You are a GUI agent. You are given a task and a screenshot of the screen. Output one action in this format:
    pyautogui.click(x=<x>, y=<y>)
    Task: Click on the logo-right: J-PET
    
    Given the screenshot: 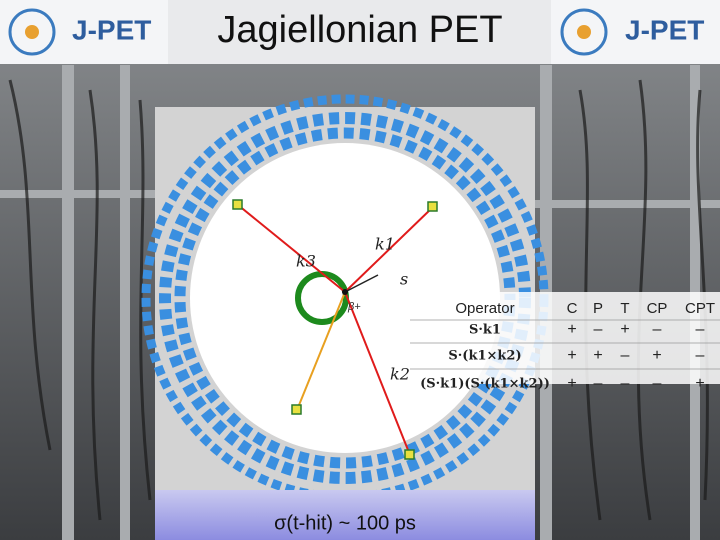 What is the action you would take?
    pyautogui.click(x=632, y=32)
    